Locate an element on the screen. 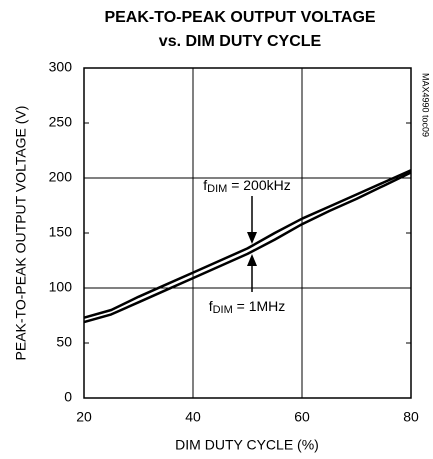 The image size is (433, 459). x-tick-label: 80 is located at coordinates (411, 417).